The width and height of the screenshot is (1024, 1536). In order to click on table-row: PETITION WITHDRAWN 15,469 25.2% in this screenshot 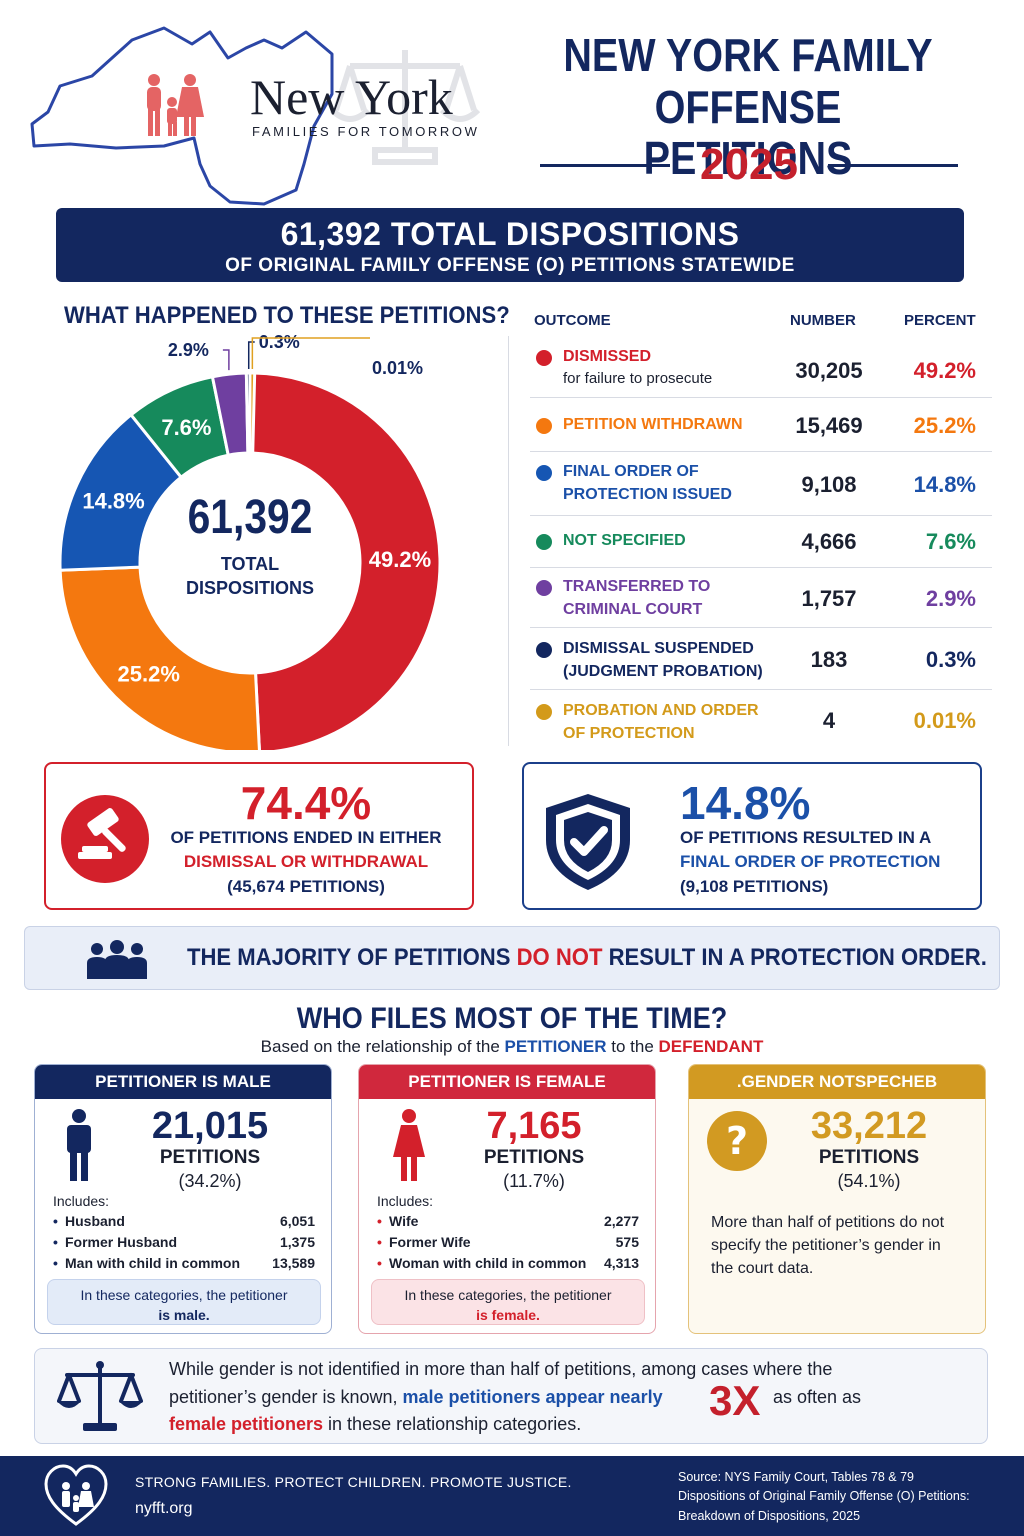, I will do `click(761, 425)`.